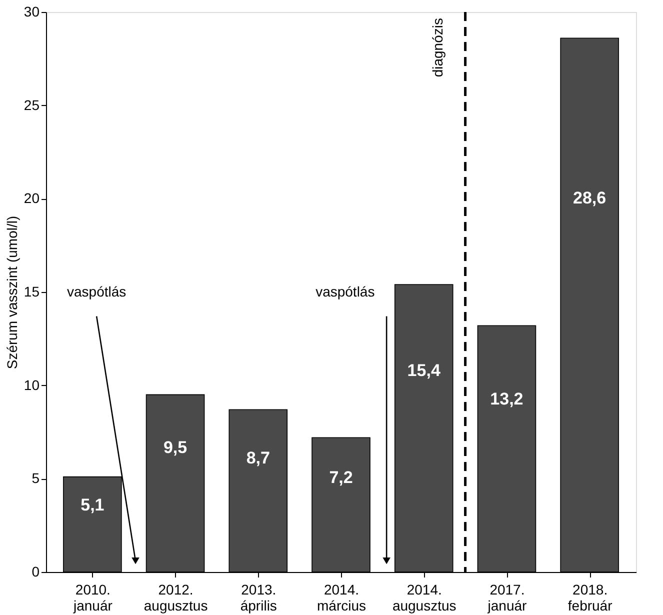  Describe the element at coordinates (92, 504) in the screenshot. I see `data-label: 5,1` at that location.